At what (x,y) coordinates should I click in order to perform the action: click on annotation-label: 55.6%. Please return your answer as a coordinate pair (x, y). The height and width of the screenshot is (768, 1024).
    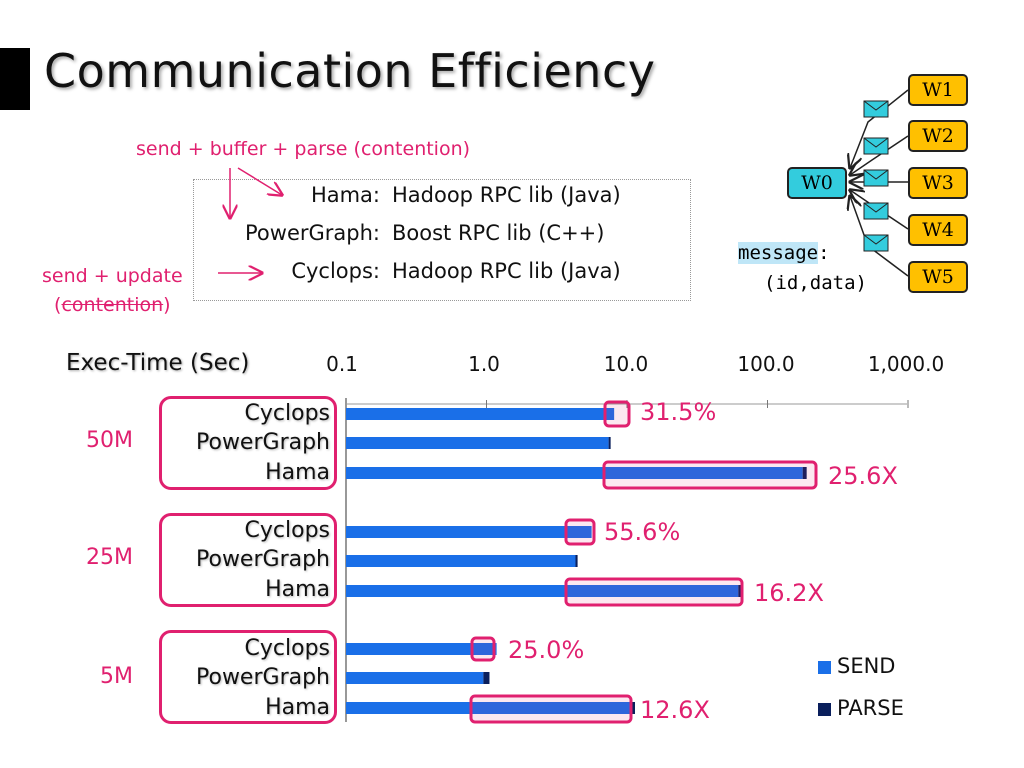
    Looking at the image, I should click on (642, 532).